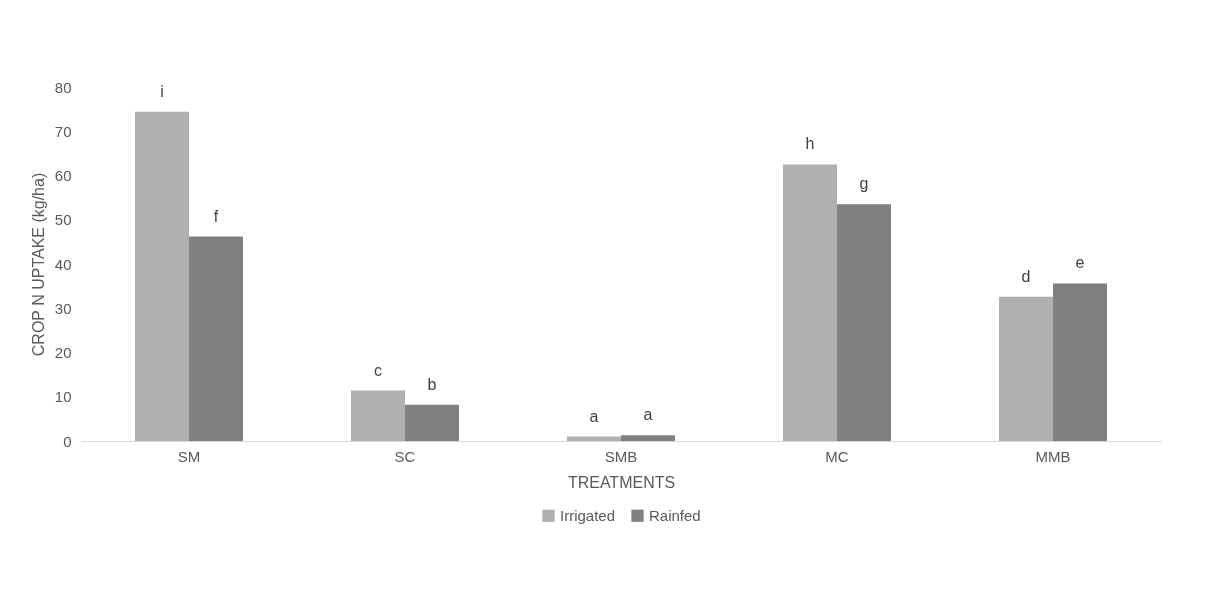 This screenshot has width=1209, height=608. Describe the element at coordinates (216, 216) in the screenshot. I see `annotation: f` at that location.